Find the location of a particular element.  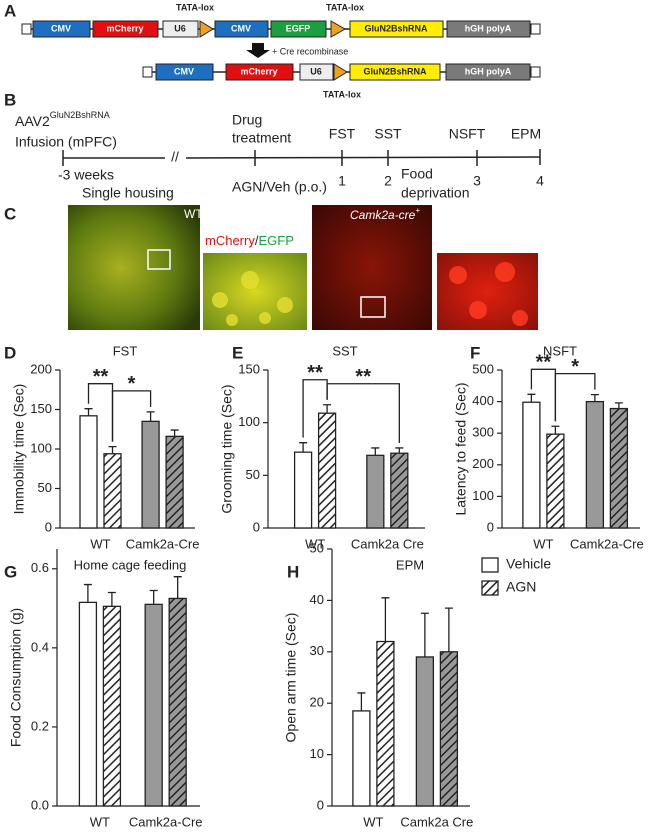

y-axis-title: Open arm time (Sec) is located at coordinates (291, 678).